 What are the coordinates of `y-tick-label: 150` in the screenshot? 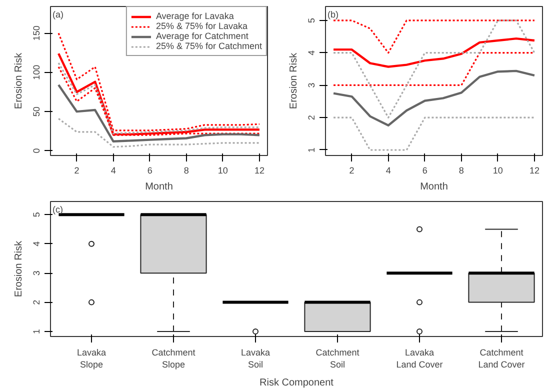 It's located at (37, 33).